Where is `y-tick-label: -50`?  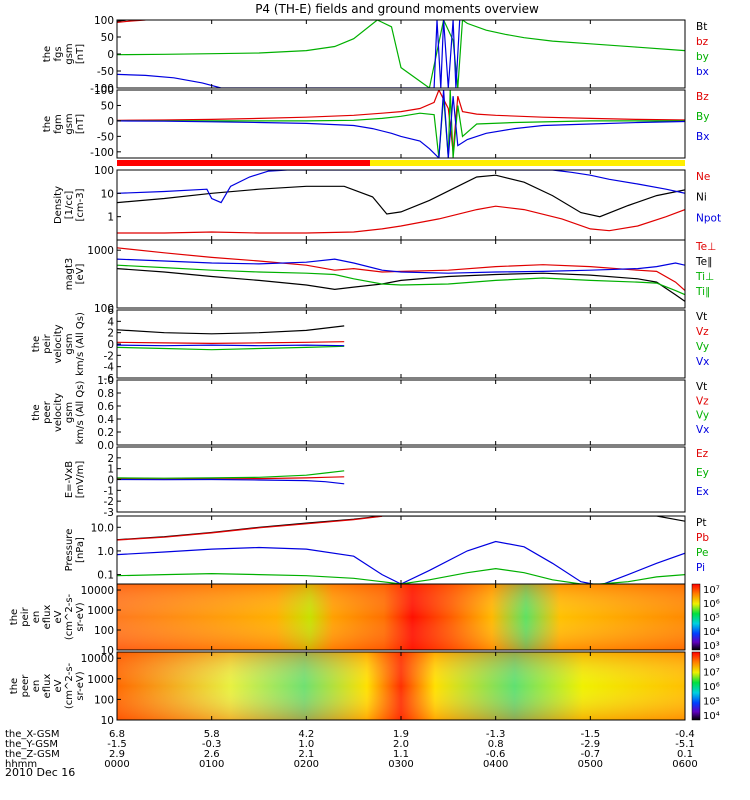
y-tick-label: -50 is located at coordinates (105, 72).